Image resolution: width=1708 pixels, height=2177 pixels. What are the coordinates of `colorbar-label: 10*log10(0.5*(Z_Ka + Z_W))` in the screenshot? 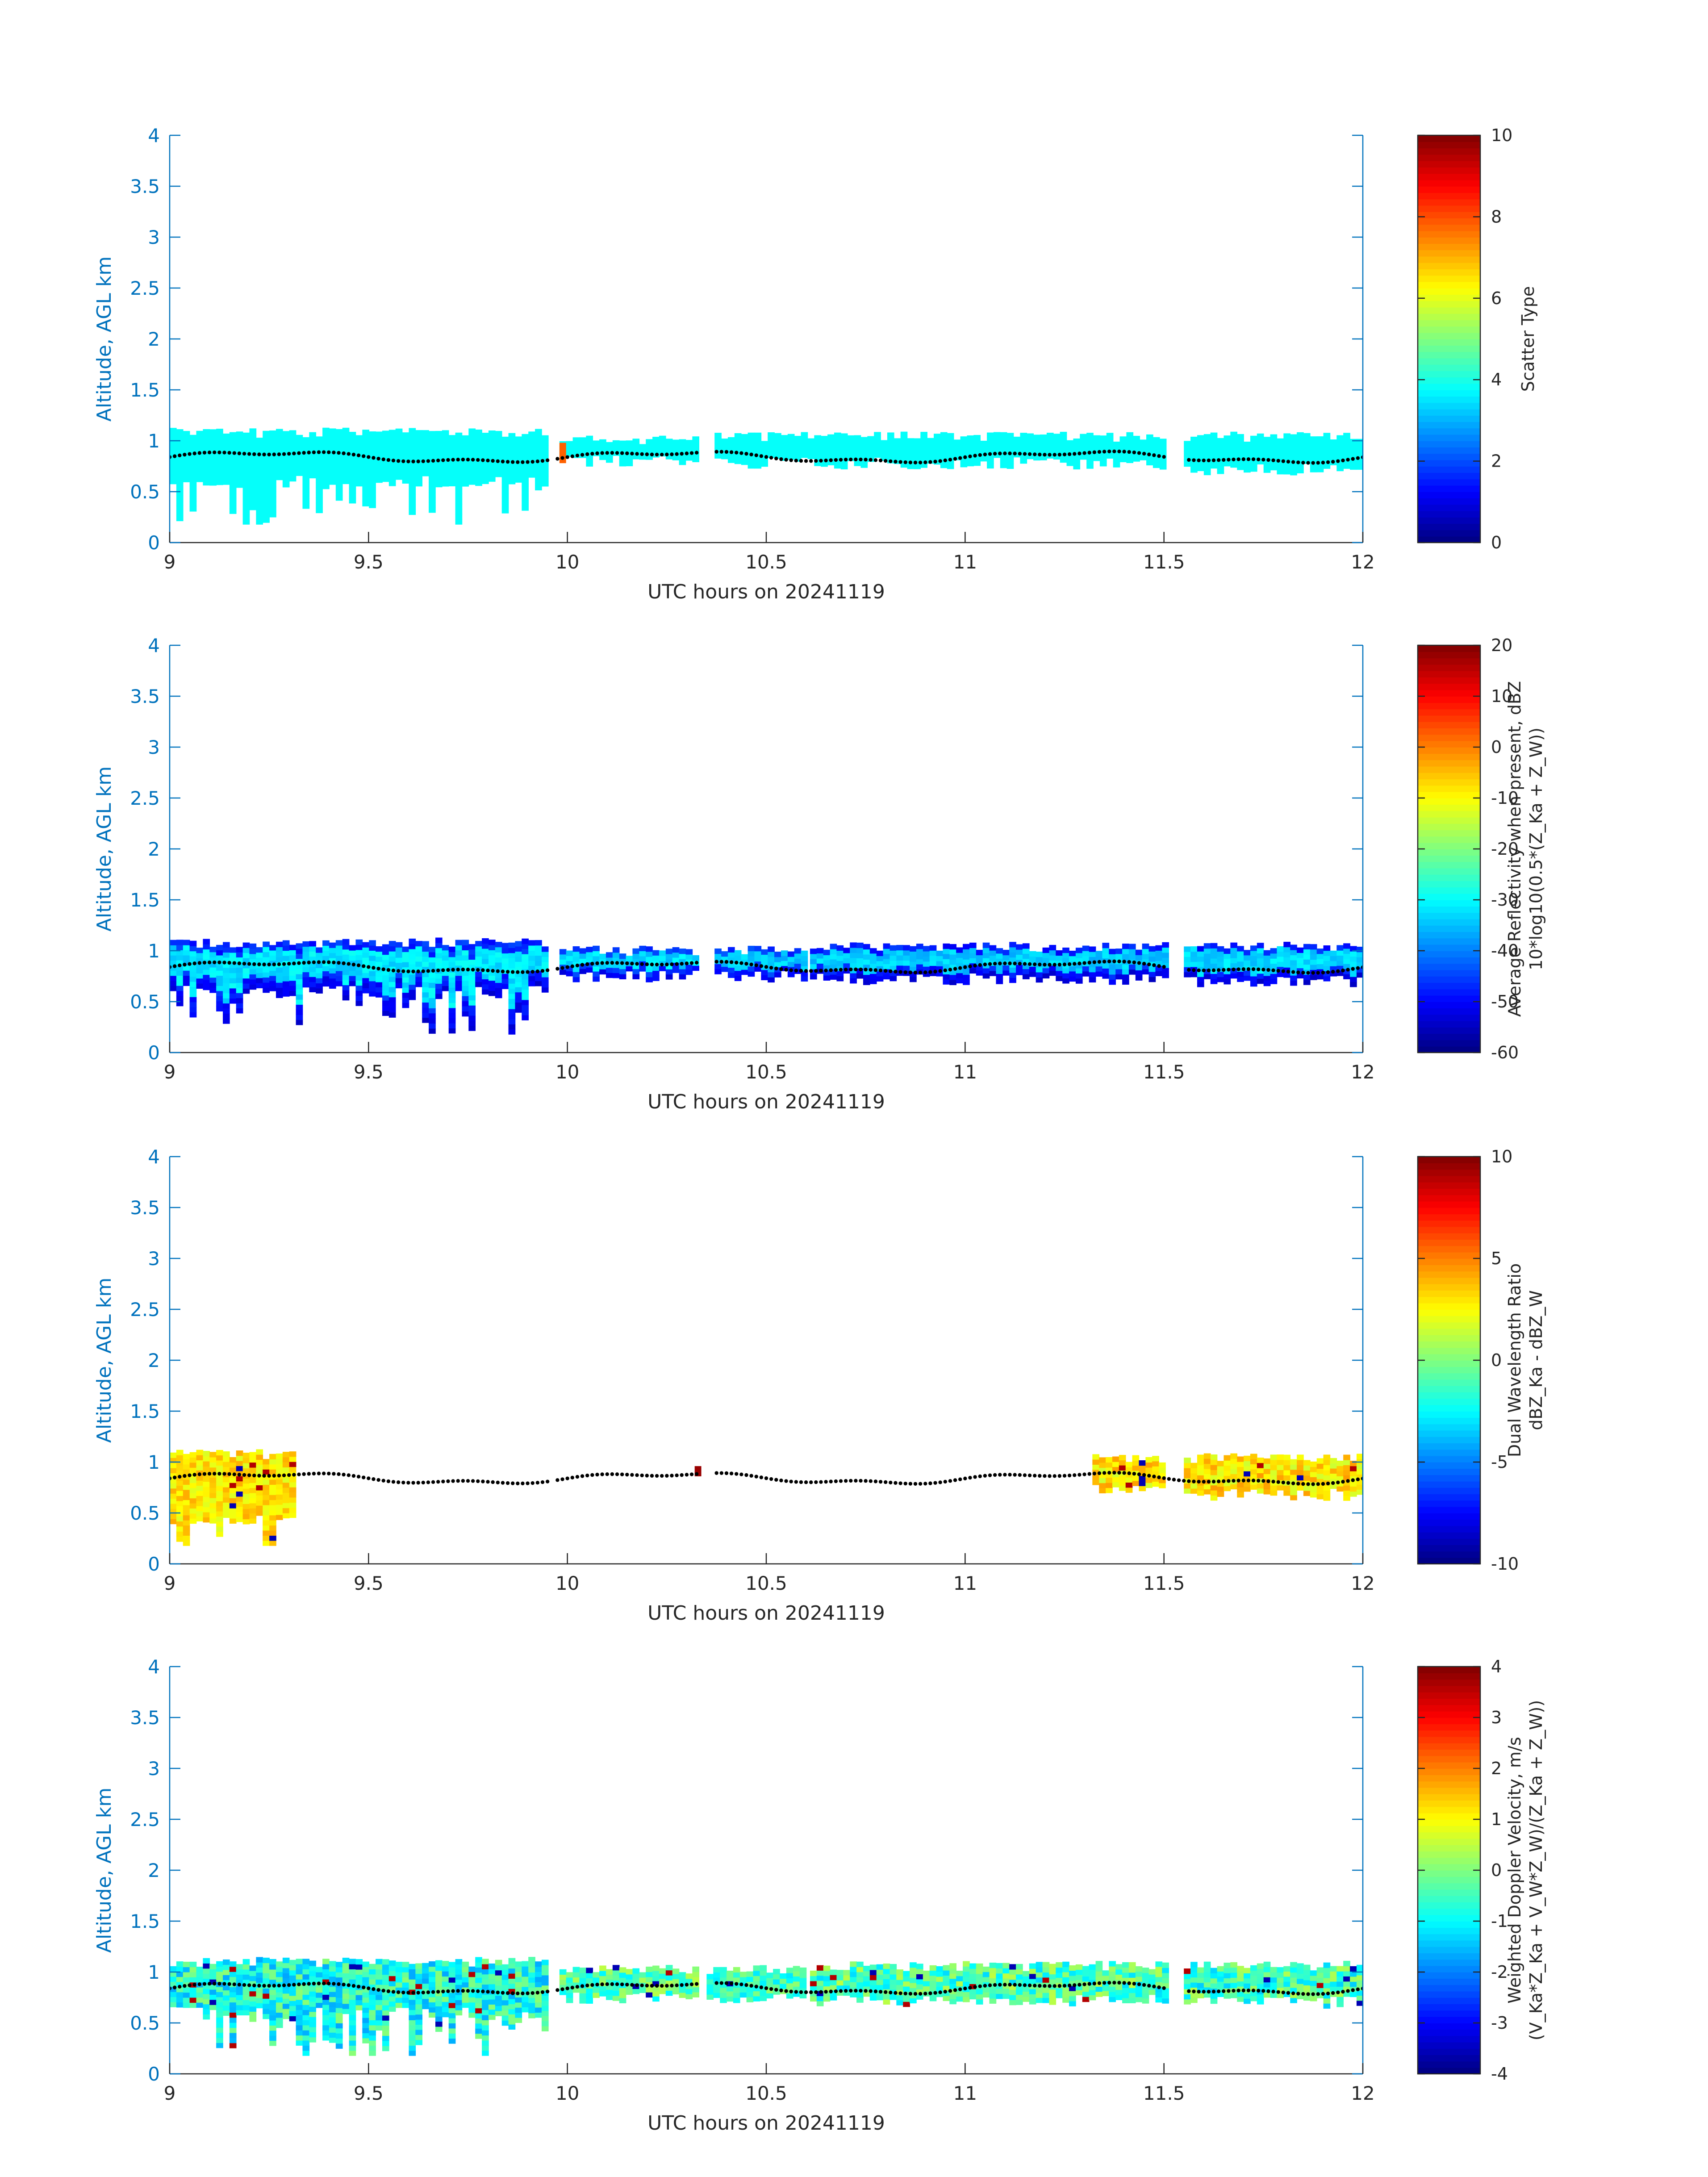 It's located at (1536, 848).